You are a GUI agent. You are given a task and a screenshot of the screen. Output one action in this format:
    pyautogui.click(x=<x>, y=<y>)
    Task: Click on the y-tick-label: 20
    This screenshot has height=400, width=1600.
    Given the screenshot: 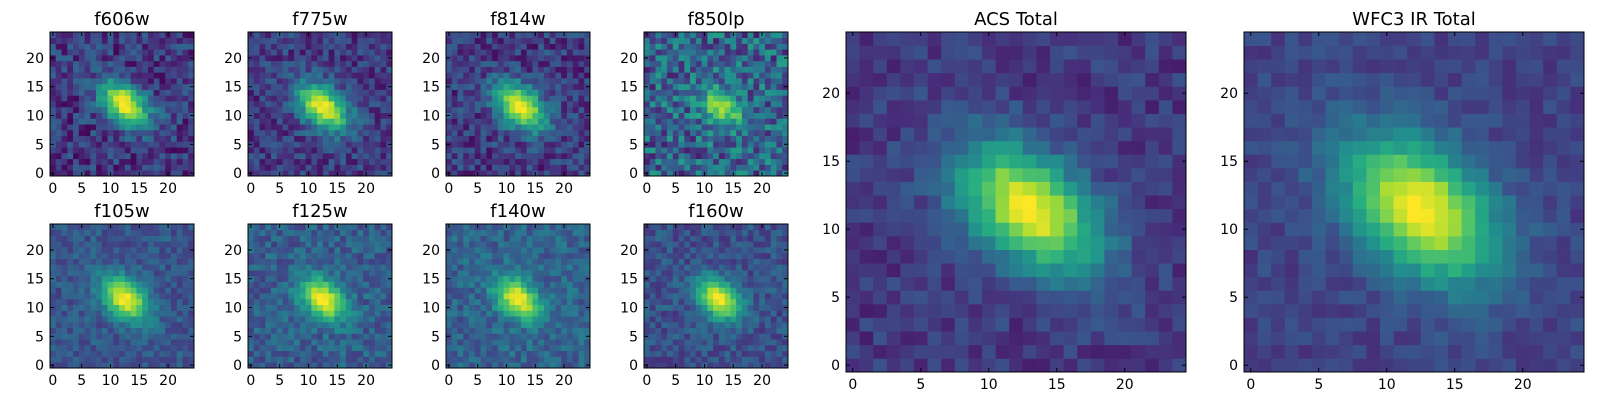 What is the action you would take?
    pyautogui.click(x=35, y=59)
    